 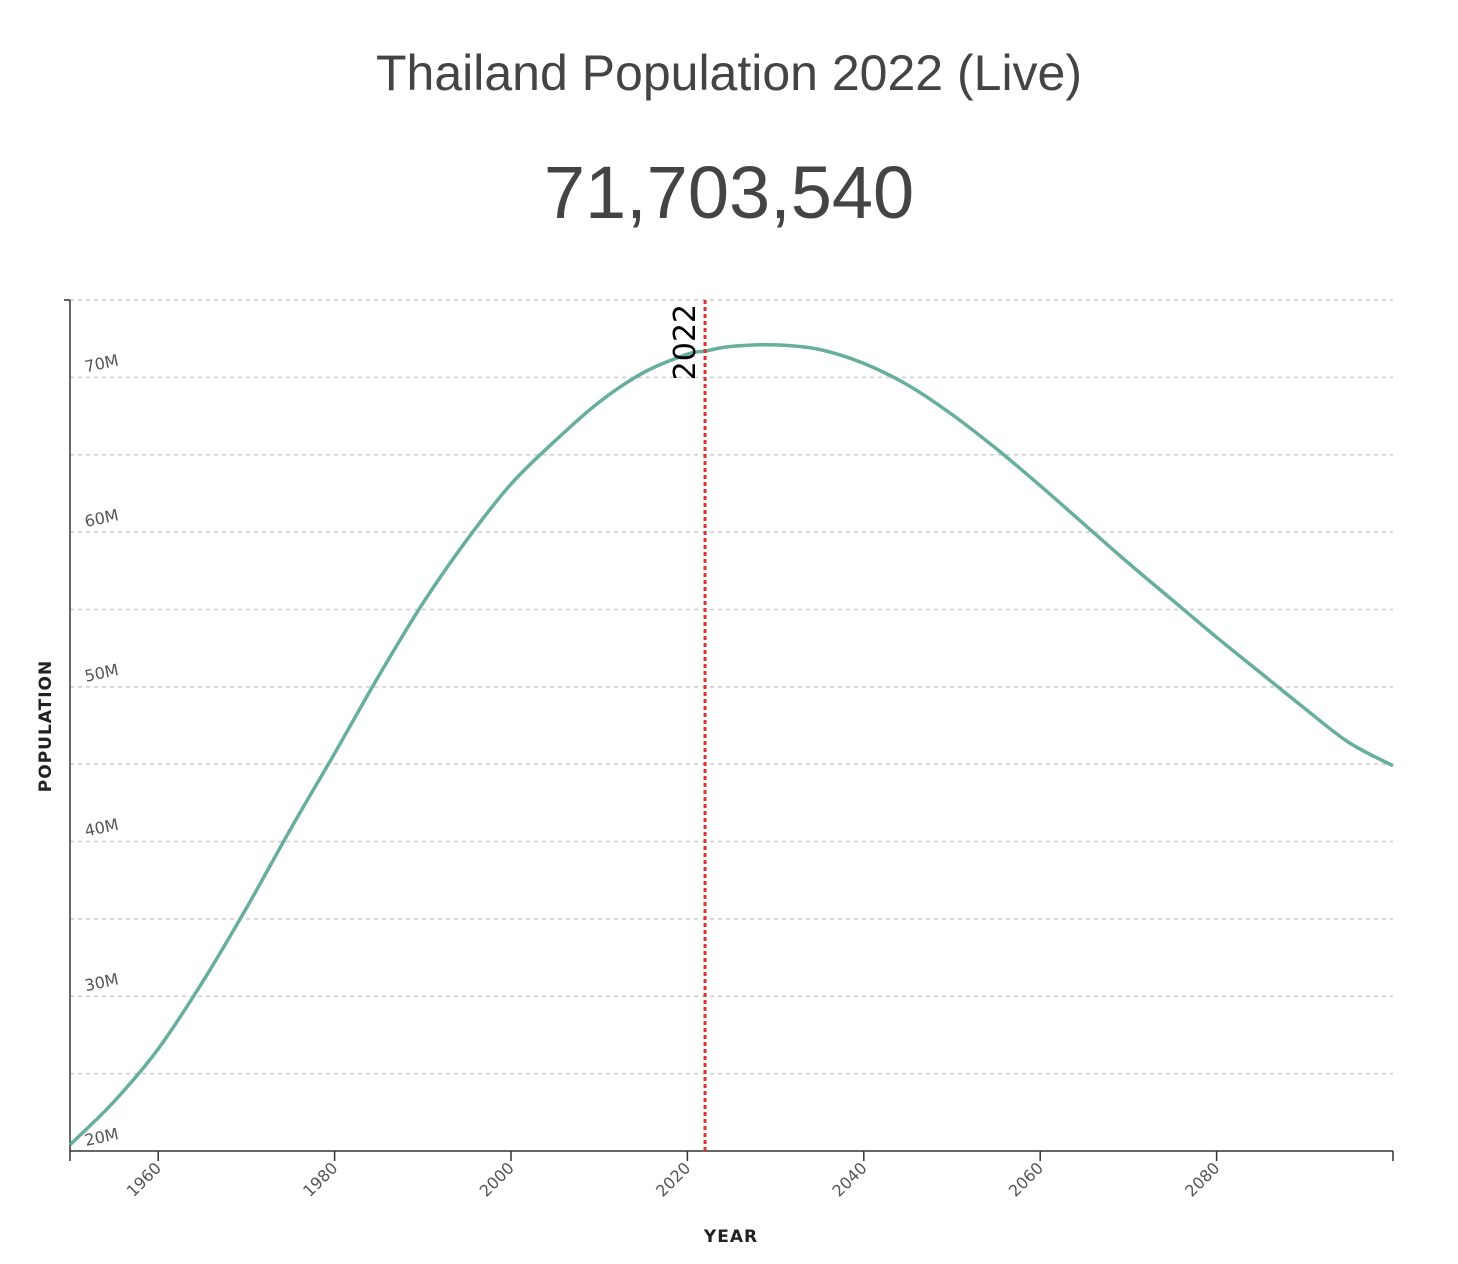 What do you see at coordinates (685, 342) in the screenshot?
I see `year-marker-label: 2022` at bounding box center [685, 342].